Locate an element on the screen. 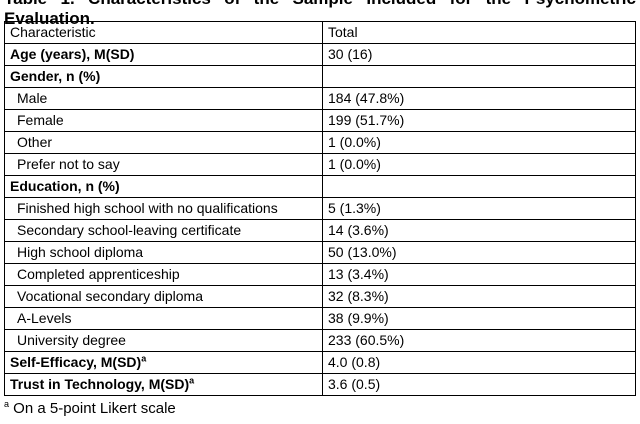  row-label-text: Other is located at coordinates (35, 142).